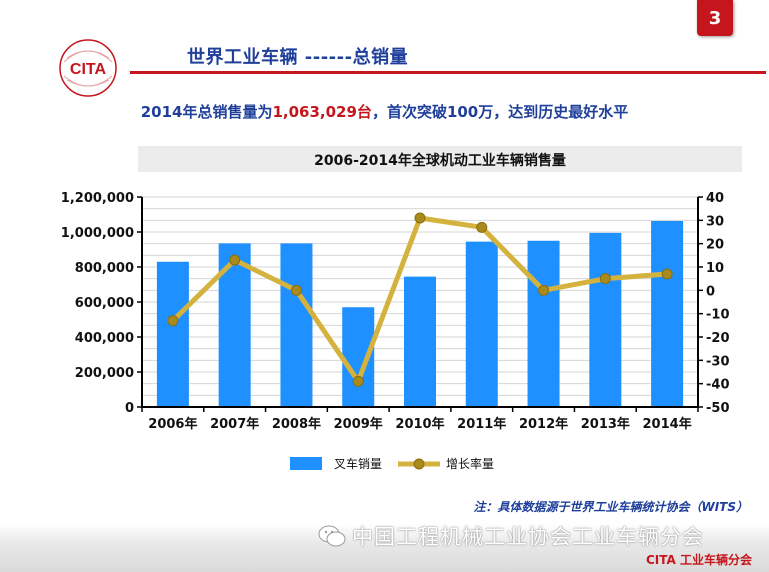 The width and height of the screenshot is (769, 572). Describe the element at coordinates (605, 424) in the screenshot. I see `x-tick-label: 2013年` at that location.